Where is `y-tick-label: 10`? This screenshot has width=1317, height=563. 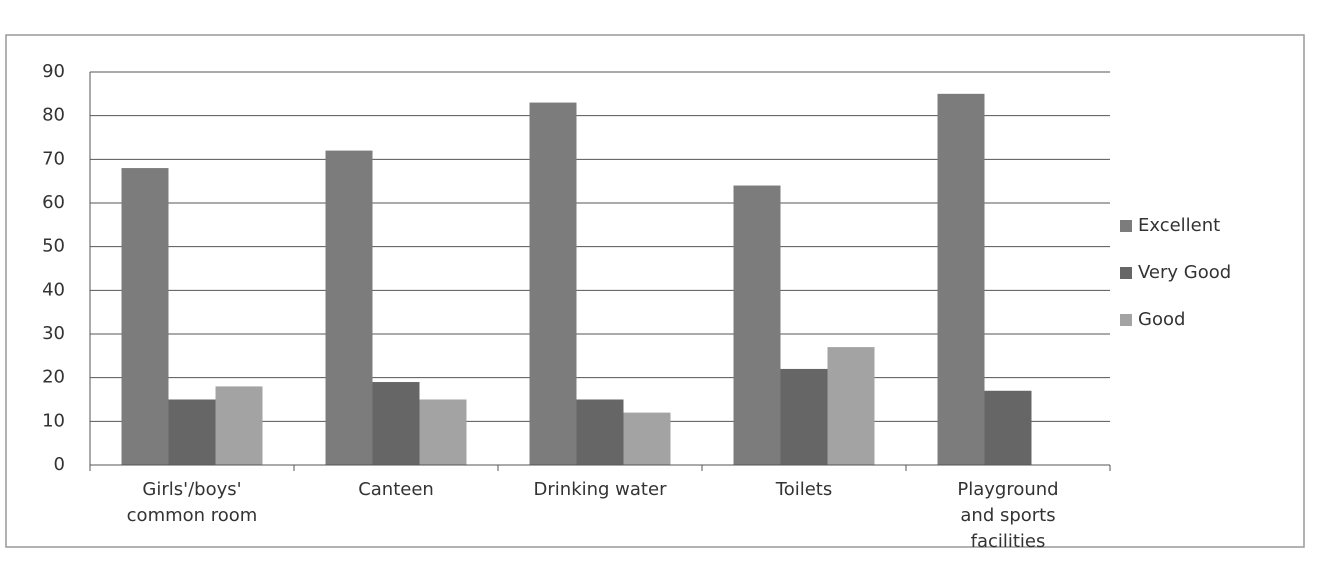
y-tick-label: 10 is located at coordinates (53, 420).